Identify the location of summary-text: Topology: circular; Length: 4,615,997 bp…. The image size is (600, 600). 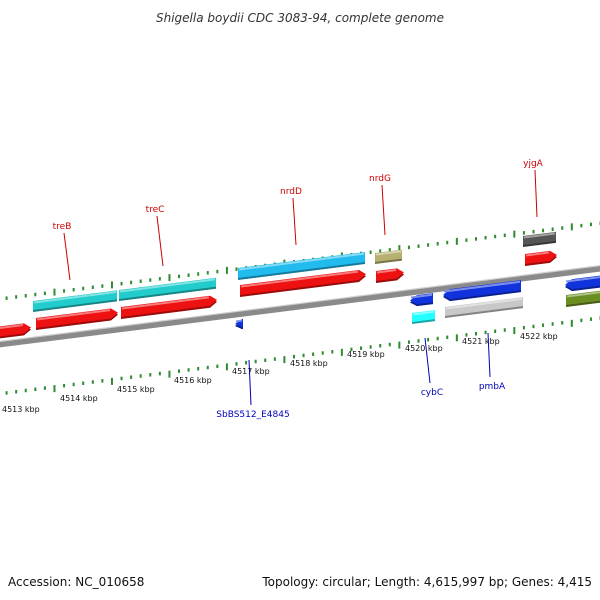
(426, 582).